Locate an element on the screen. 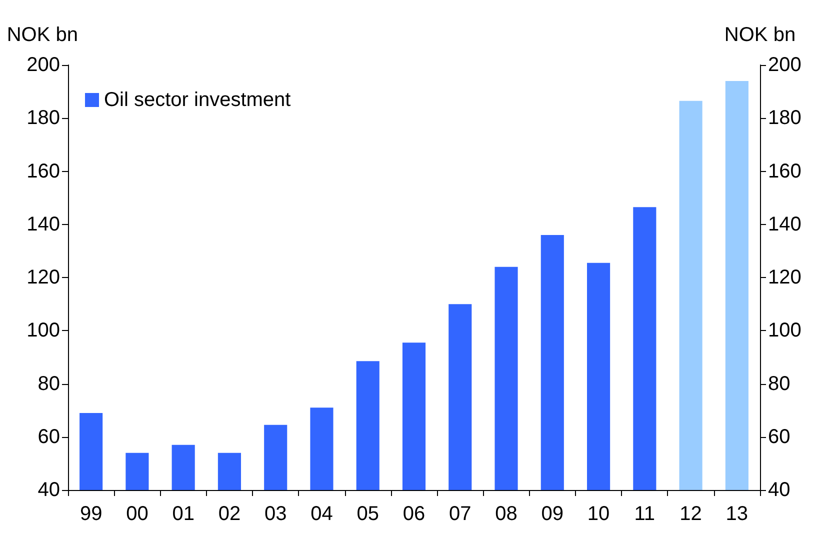 The image size is (830, 535). x-tick-label: 12 is located at coordinates (691, 514).